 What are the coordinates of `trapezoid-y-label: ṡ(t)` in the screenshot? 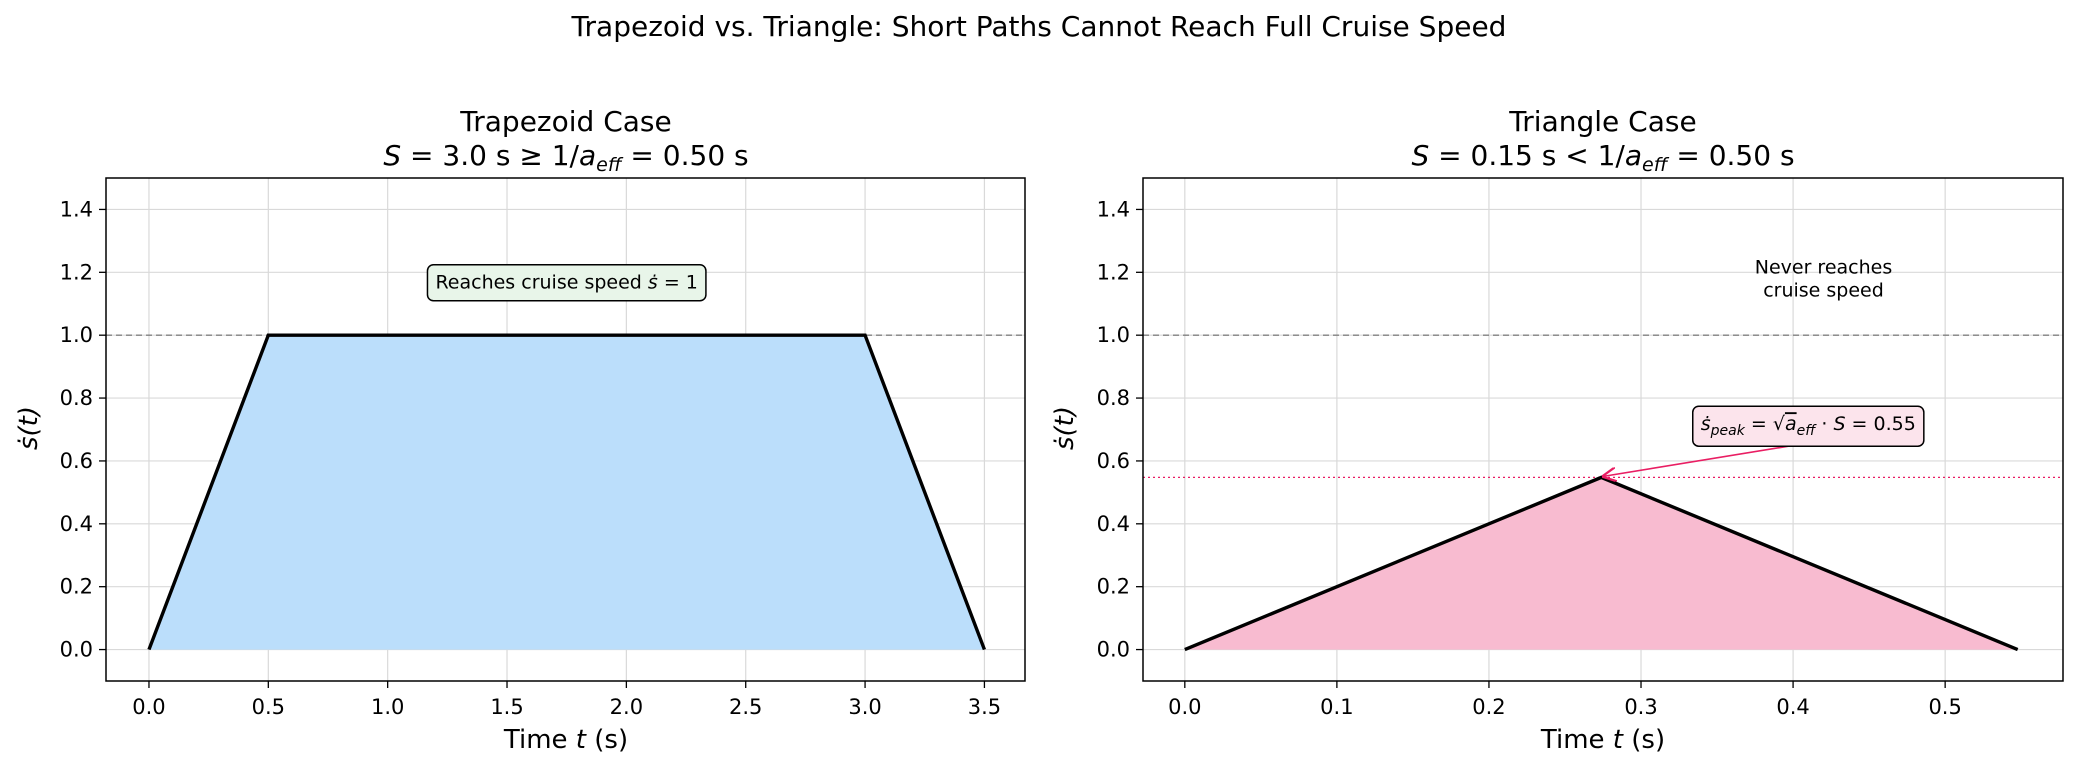 It's located at (29, 428).